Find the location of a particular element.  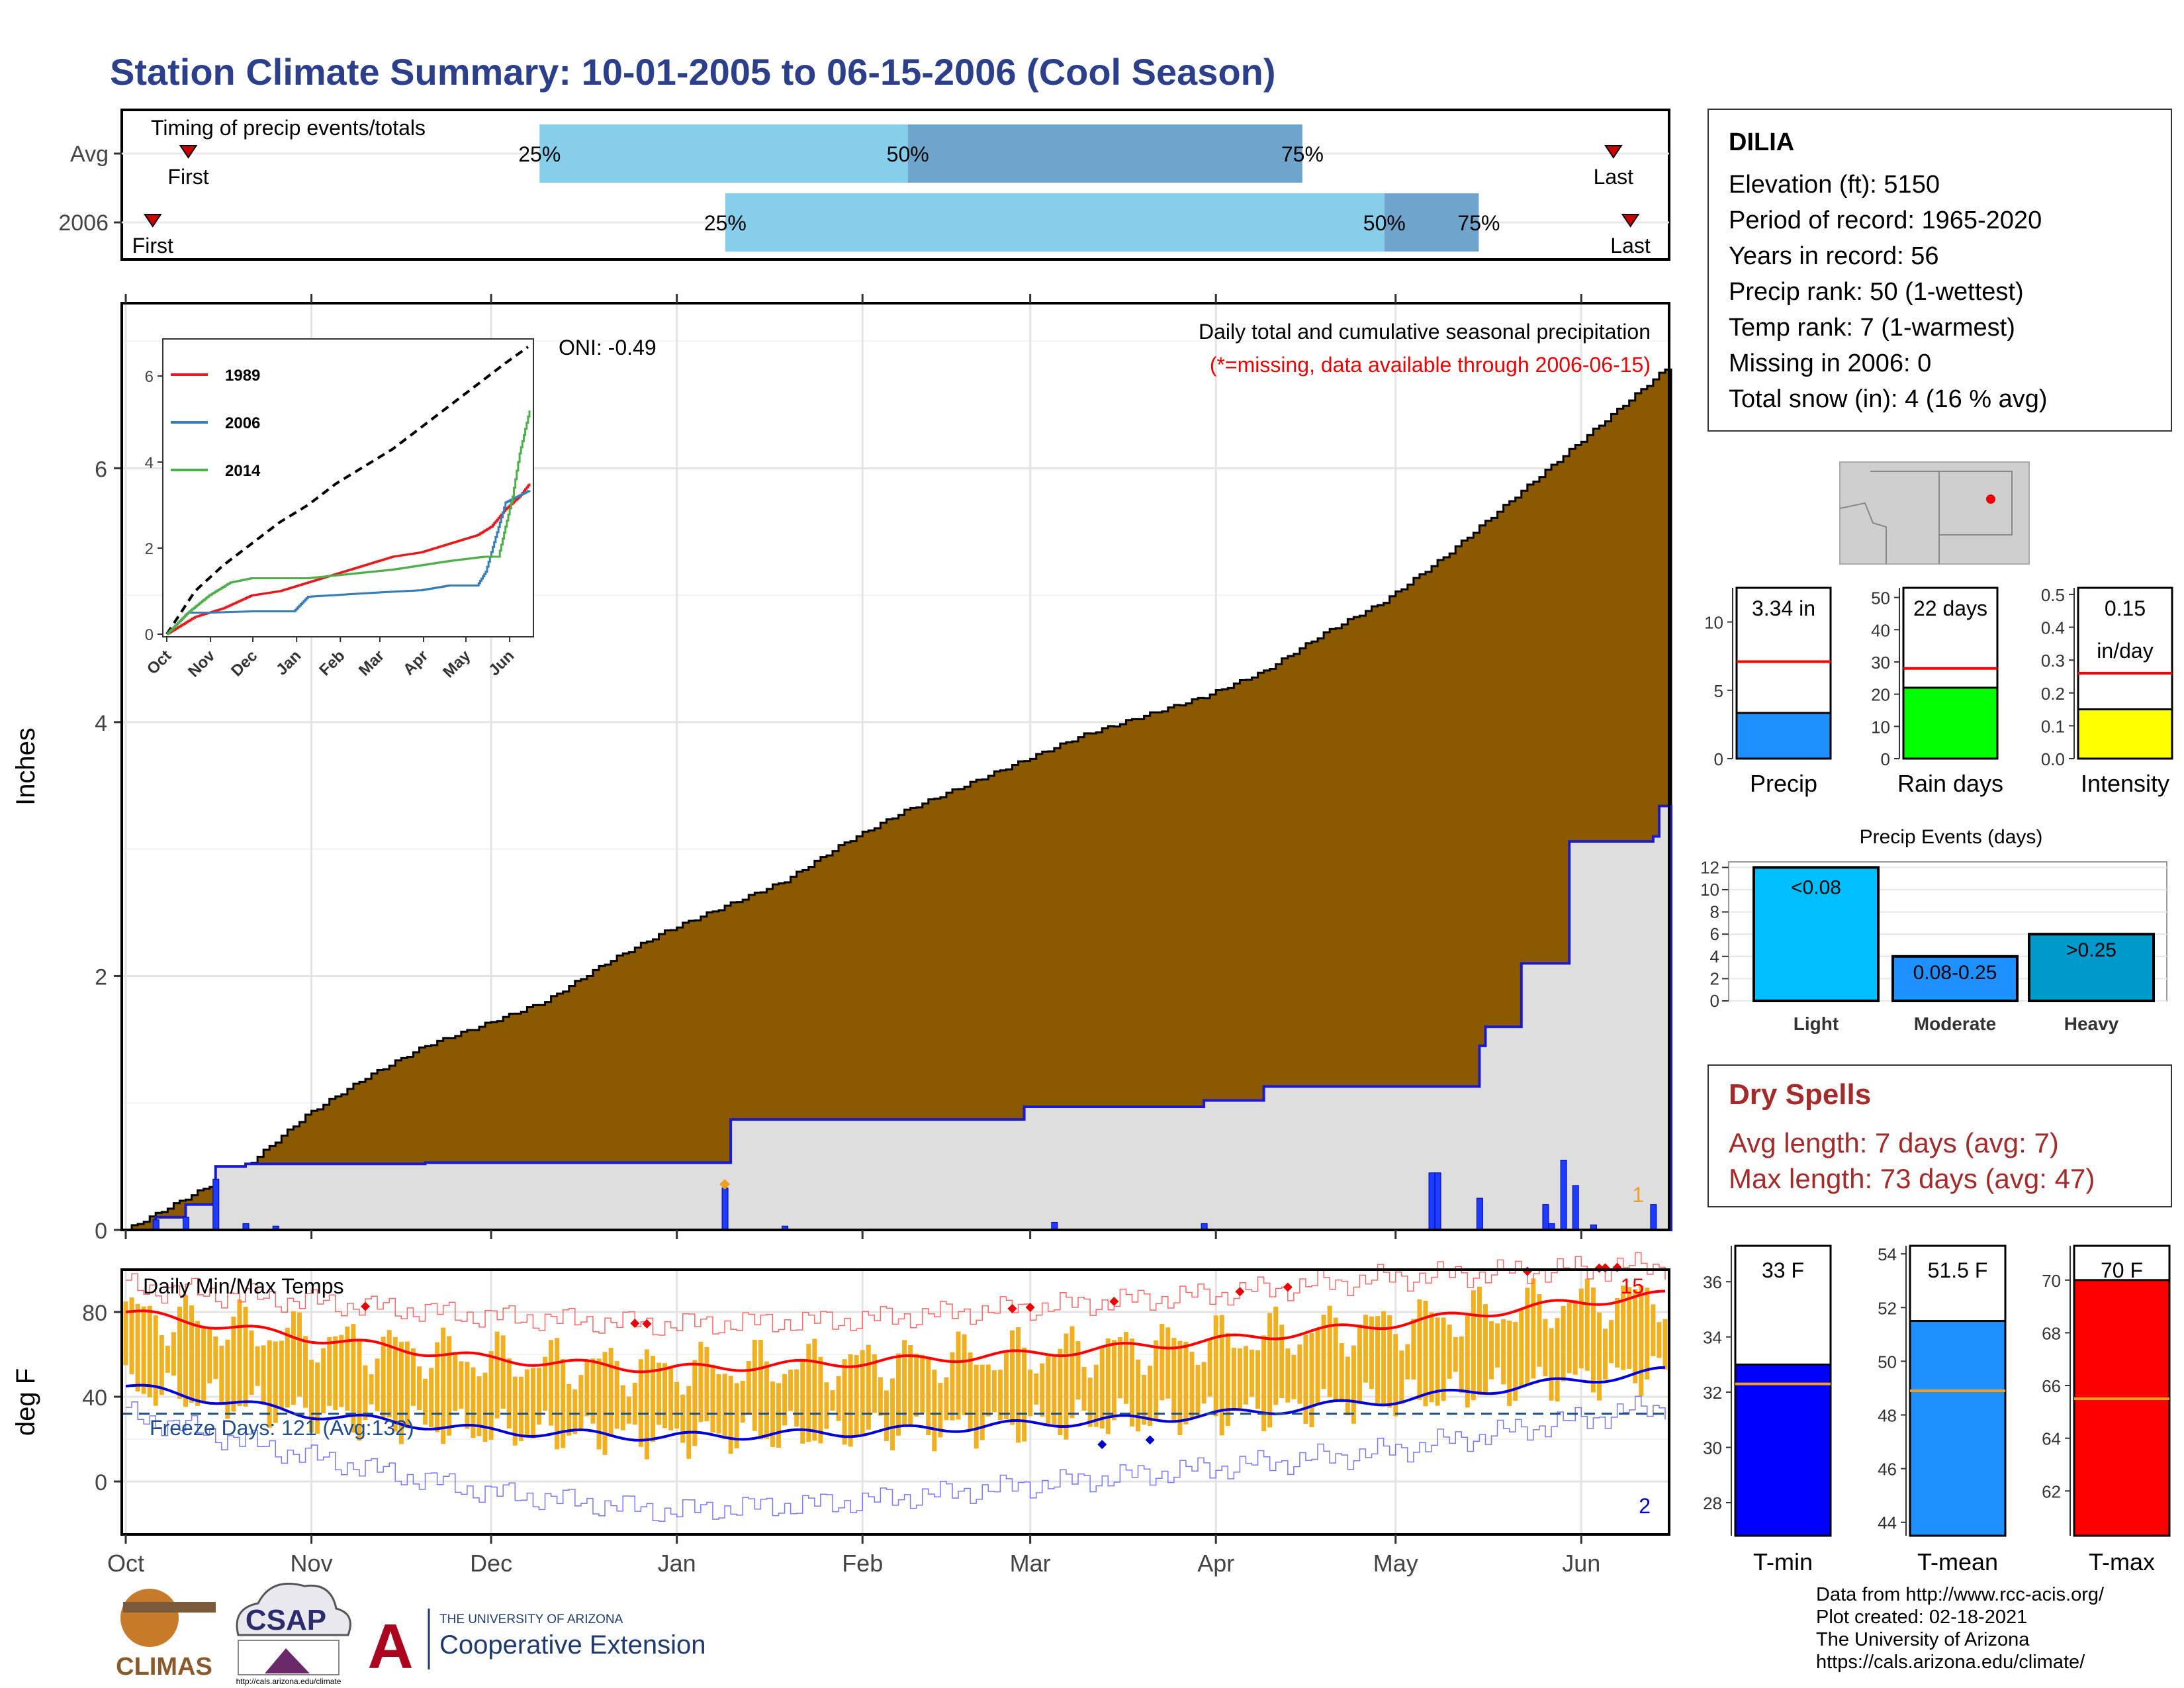

tgauge-value-label: 33 F is located at coordinates (1783, 1270).